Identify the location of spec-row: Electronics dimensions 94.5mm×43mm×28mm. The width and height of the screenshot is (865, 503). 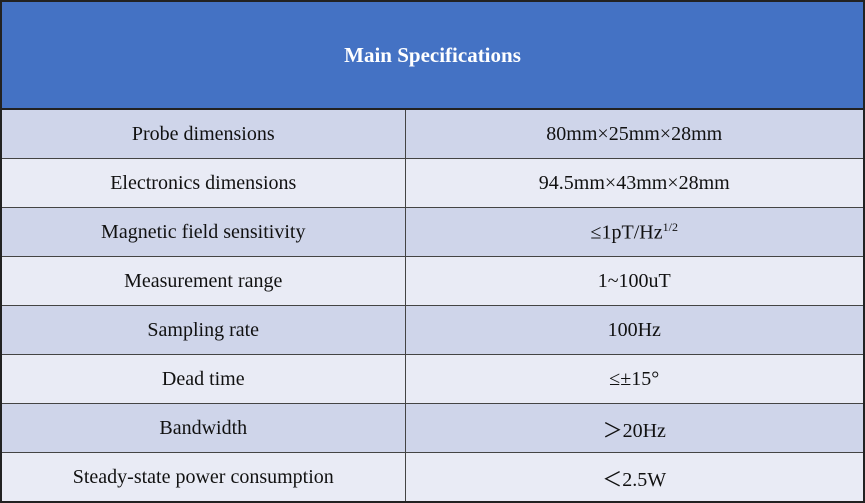
(432, 183).